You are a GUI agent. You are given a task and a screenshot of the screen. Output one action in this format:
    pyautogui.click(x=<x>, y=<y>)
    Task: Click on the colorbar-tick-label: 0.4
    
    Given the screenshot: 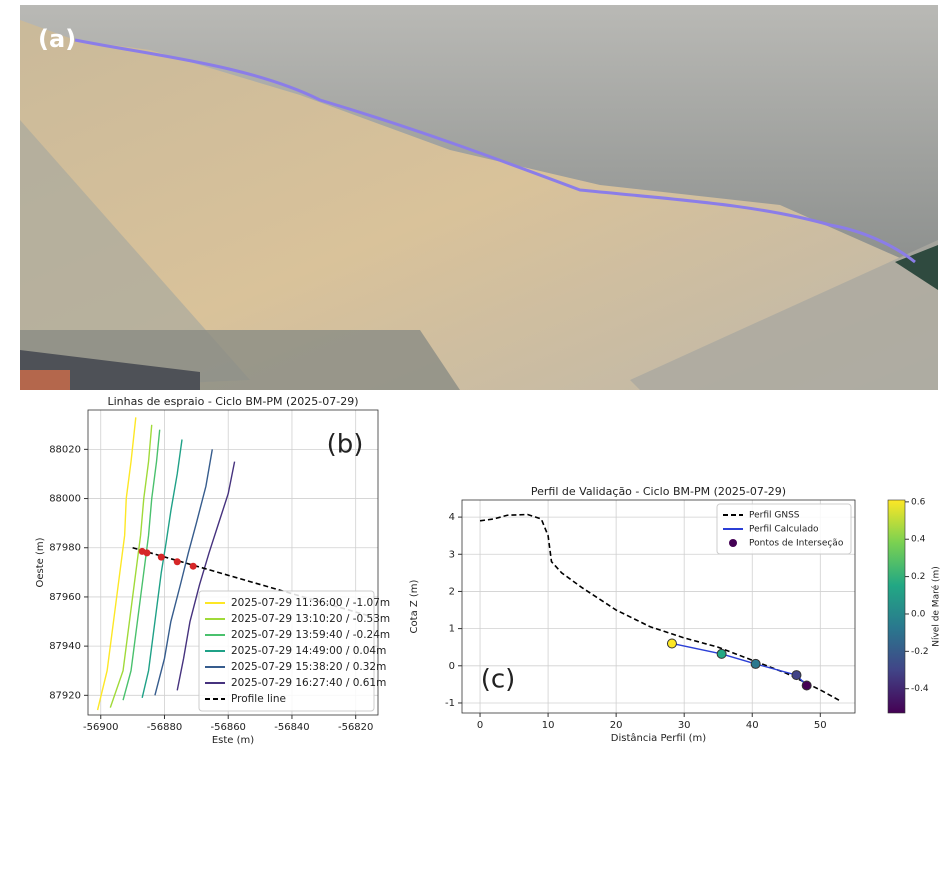 What is the action you would take?
    pyautogui.click(x=918, y=540)
    